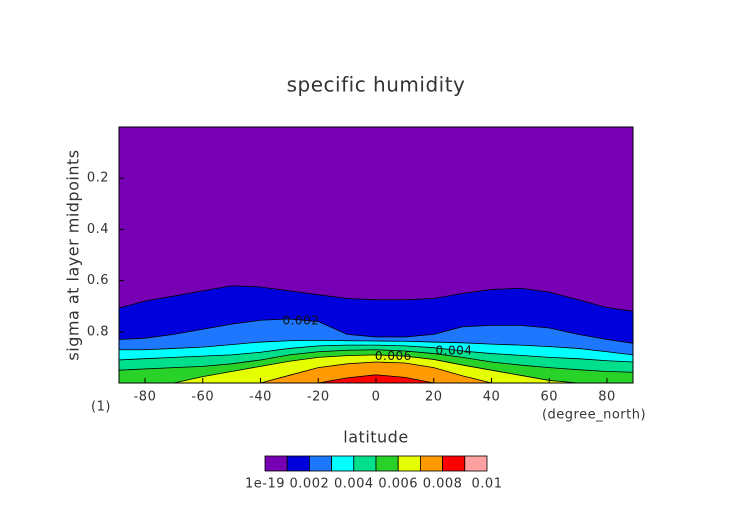 The width and height of the screenshot is (752, 532). Describe the element at coordinates (98, 229) in the screenshot. I see `y-tick-label: 0.4` at that location.